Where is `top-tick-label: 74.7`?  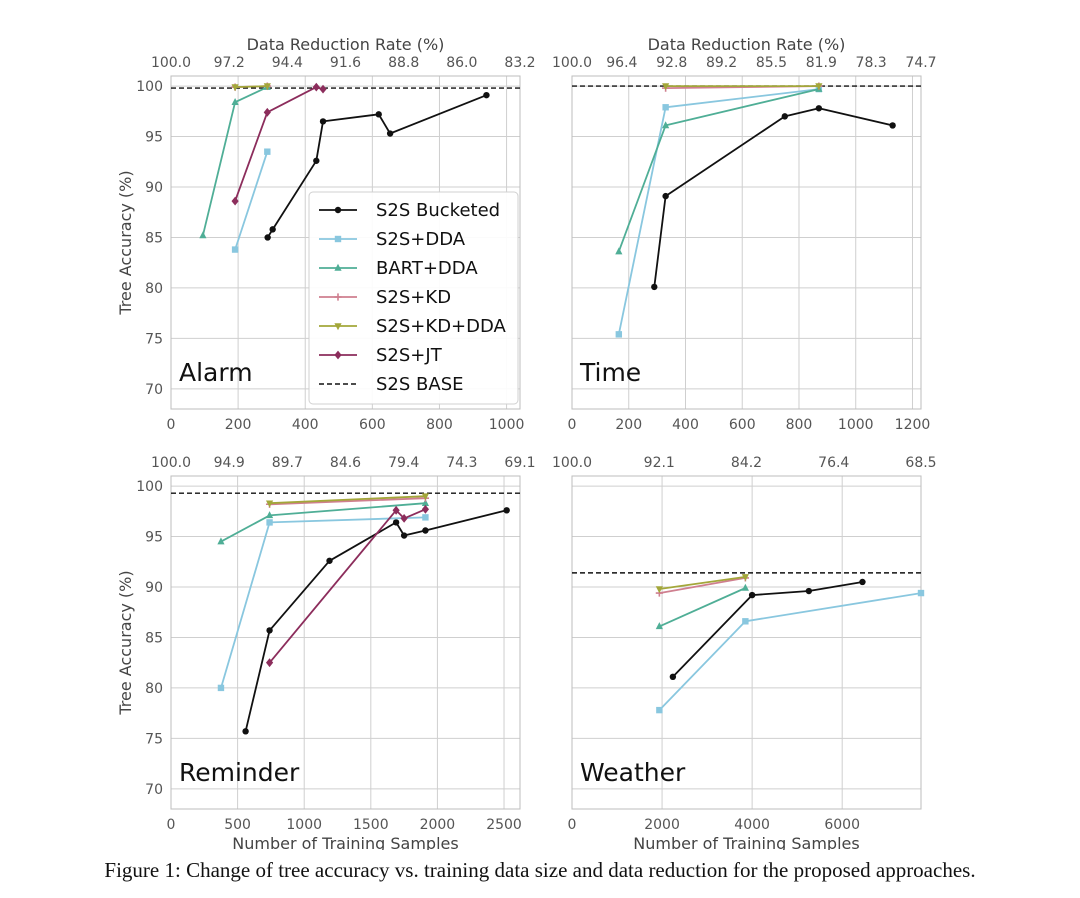
top-tick-label: 74.7 is located at coordinates (920, 63).